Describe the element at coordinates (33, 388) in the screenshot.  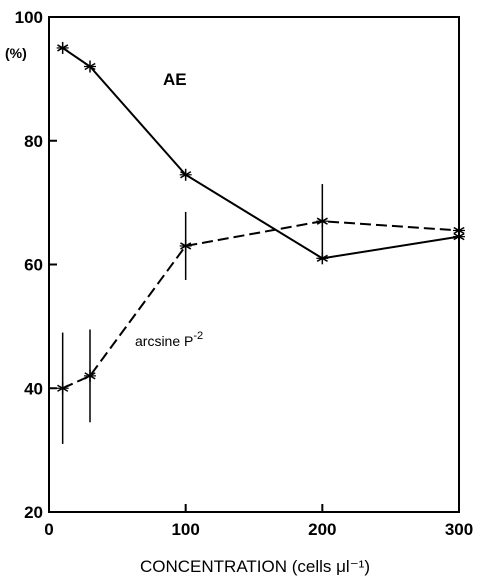
I see `y-tick-label-40: 40` at that location.